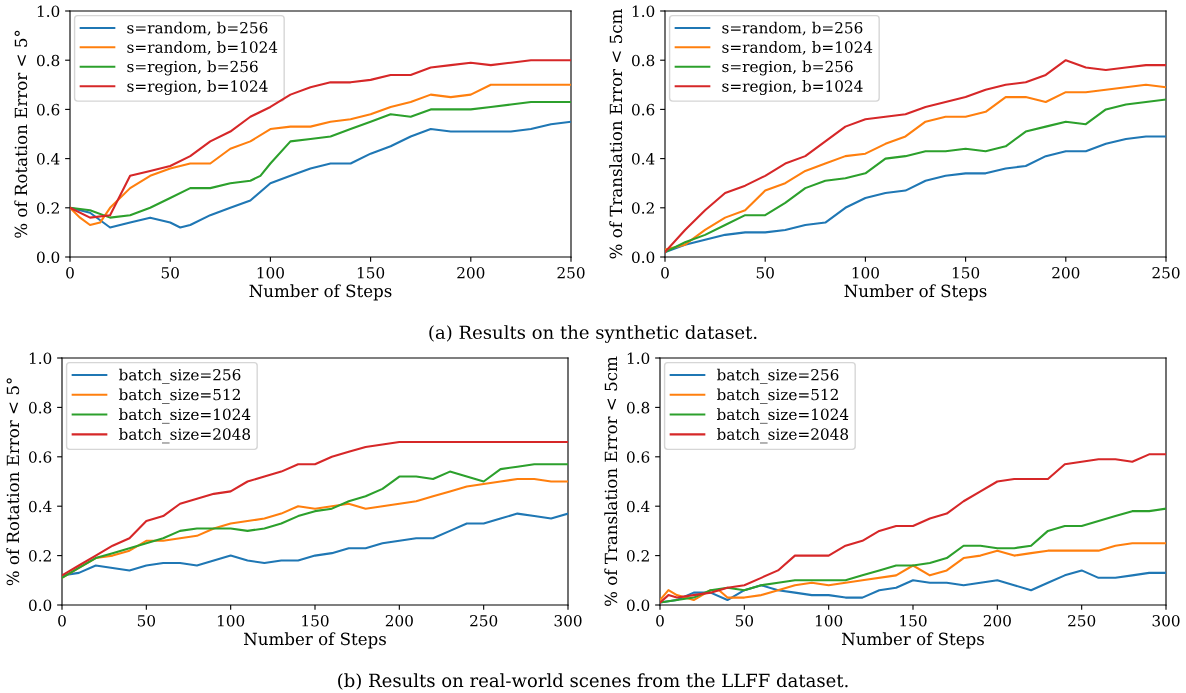 This screenshot has height=693, width=1186. What do you see at coordinates (593, 334) in the screenshot?
I see `text: (a) Results on the synthetic dataset.` at bounding box center [593, 334].